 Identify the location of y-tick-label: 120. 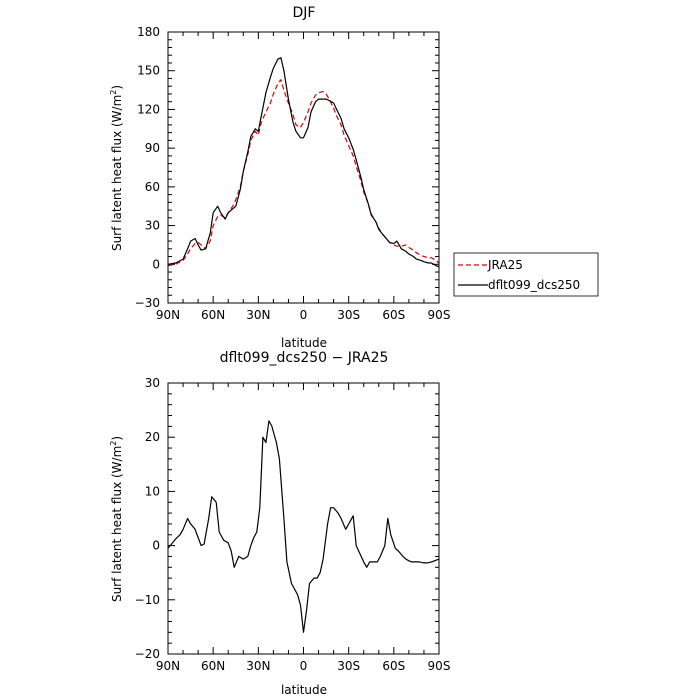
(148, 109).